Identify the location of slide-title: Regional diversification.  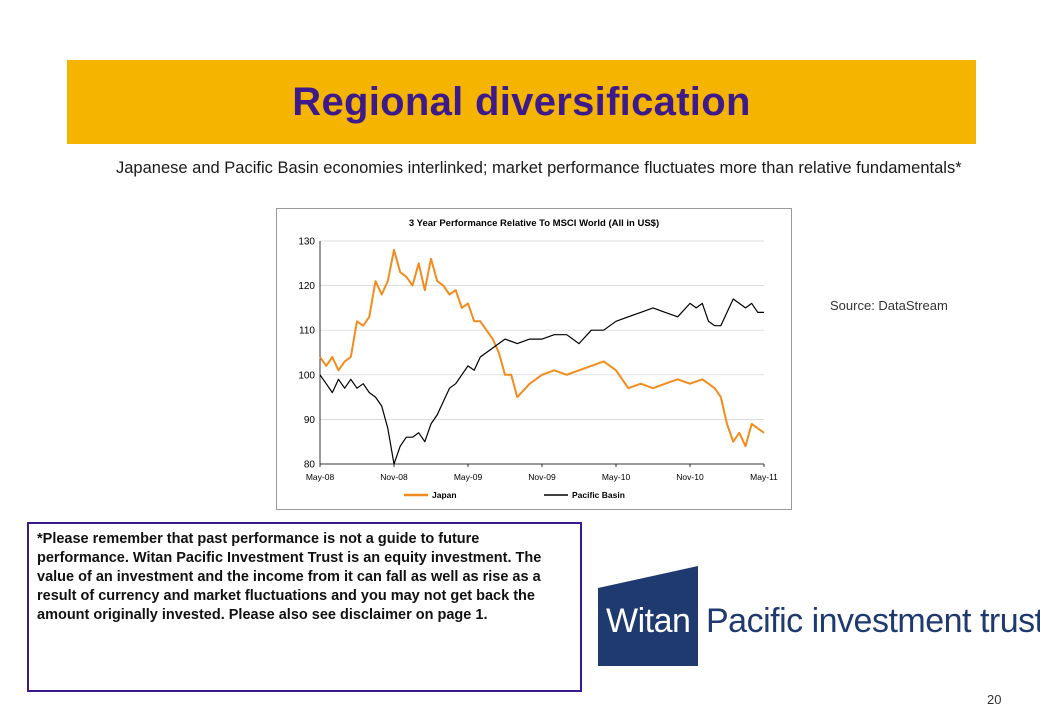
(521, 101).